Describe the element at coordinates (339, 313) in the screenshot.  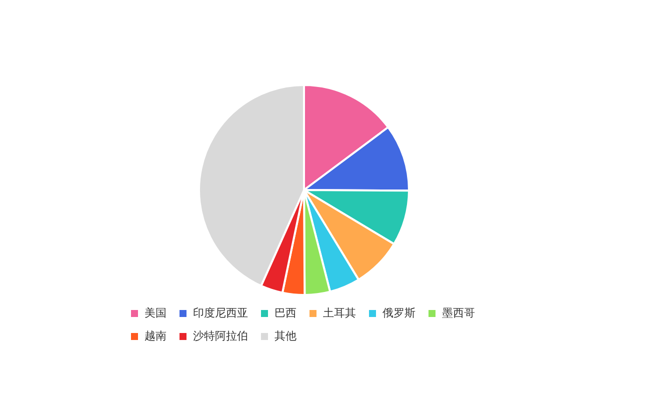
I see `legend-label: 土耳其` at that location.